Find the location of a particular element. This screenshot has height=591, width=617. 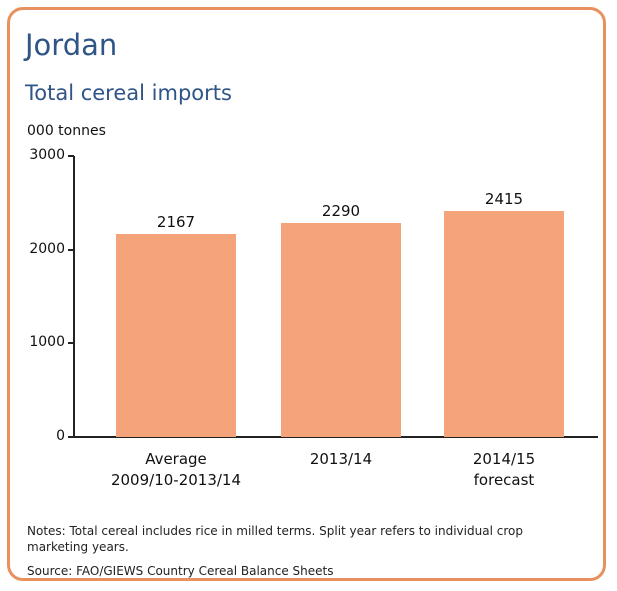

x-category-label: 2014/15 forecast is located at coordinates (504, 470).